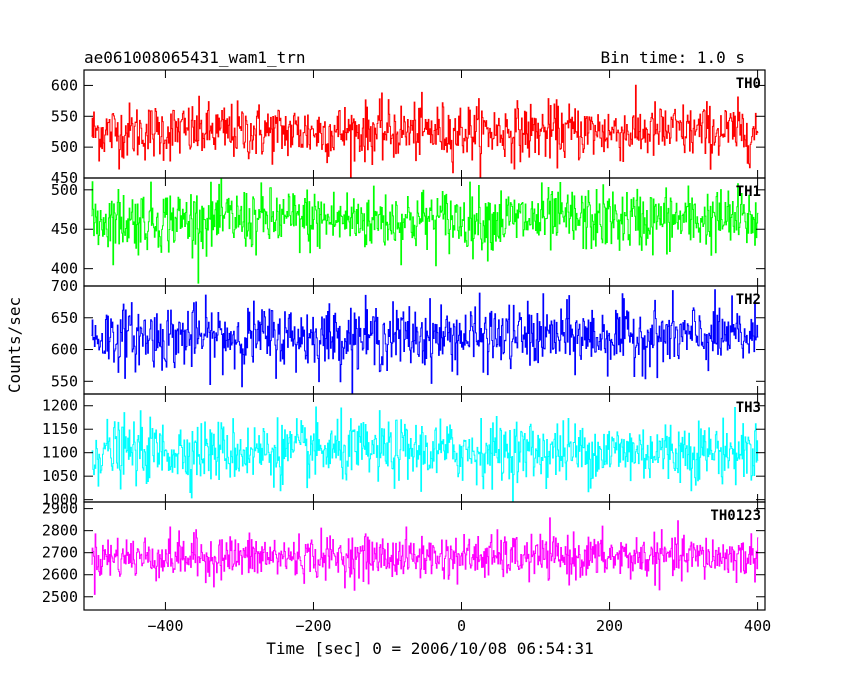  Describe the element at coordinates (60, 476) in the screenshot. I see `y-tick-label: 1050` at that location.